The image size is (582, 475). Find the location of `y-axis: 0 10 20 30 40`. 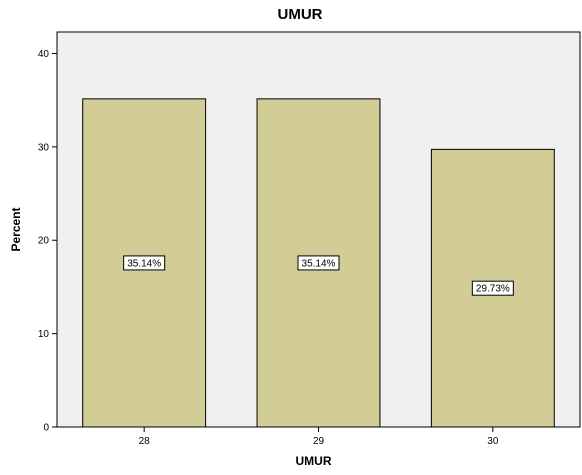

y-axis: 0 10 20 30 40 is located at coordinates (48, 233).